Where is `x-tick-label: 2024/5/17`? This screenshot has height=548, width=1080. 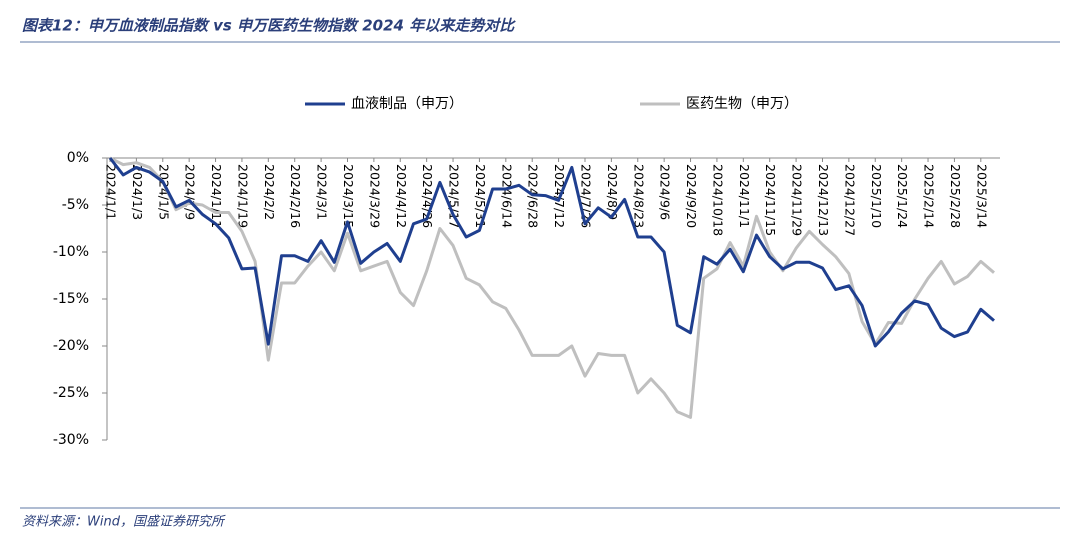
x-tick-label: 2024/5/17 is located at coordinates (454, 196).